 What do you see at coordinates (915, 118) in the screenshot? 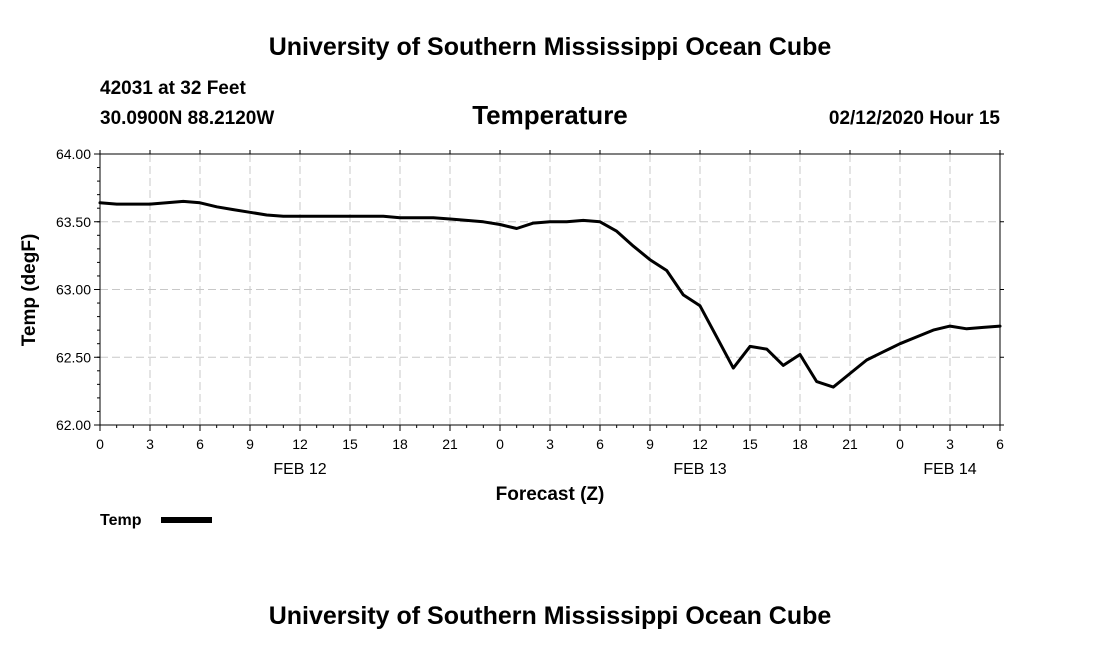
I see `issue-time: 02/12/2020 Hour 15` at bounding box center [915, 118].